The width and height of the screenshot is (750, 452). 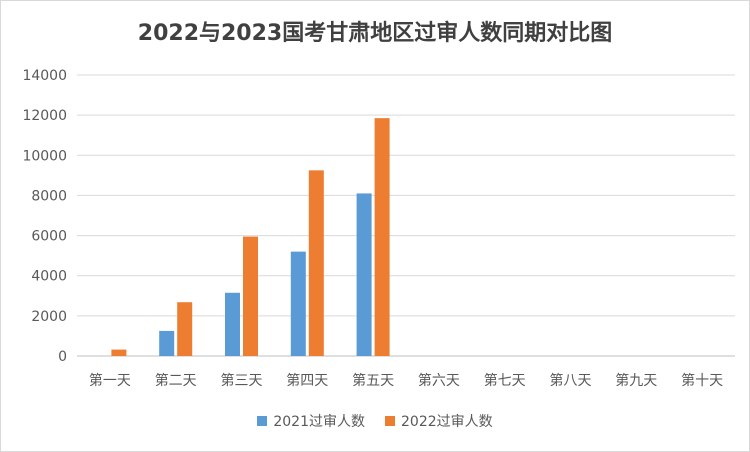 What do you see at coordinates (439, 380) in the screenshot?
I see `x-tick-label: 第六天` at bounding box center [439, 380].